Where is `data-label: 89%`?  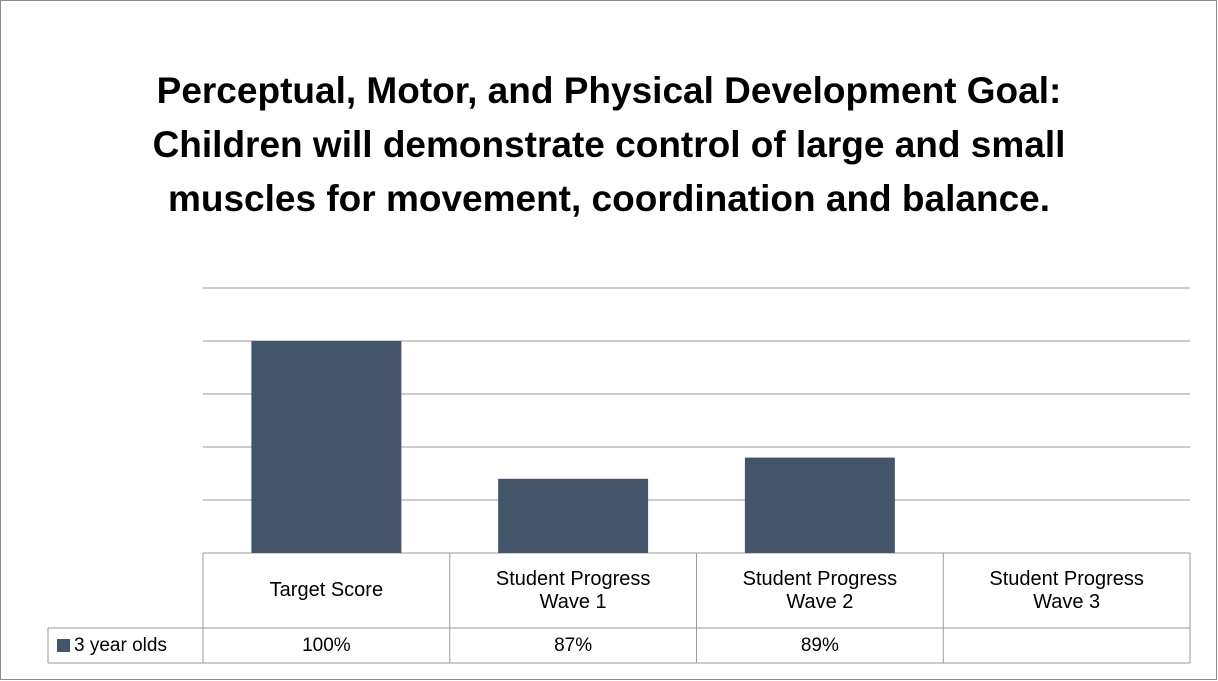
data-label: 89% is located at coordinates (819, 645).